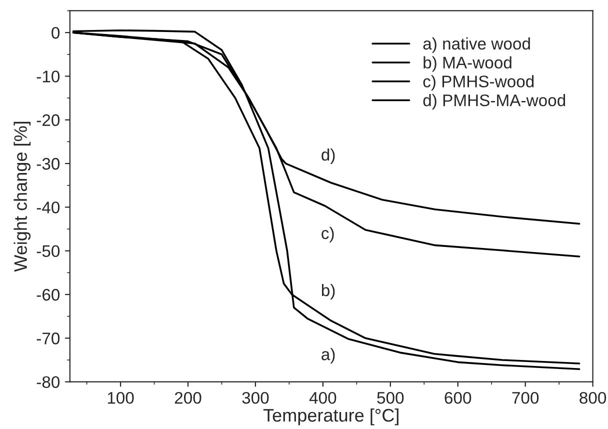 Image resolution: width=608 pixels, height=429 pixels. What do you see at coordinates (476, 45) in the screenshot?
I see `legend-label: a) native wood` at bounding box center [476, 45].